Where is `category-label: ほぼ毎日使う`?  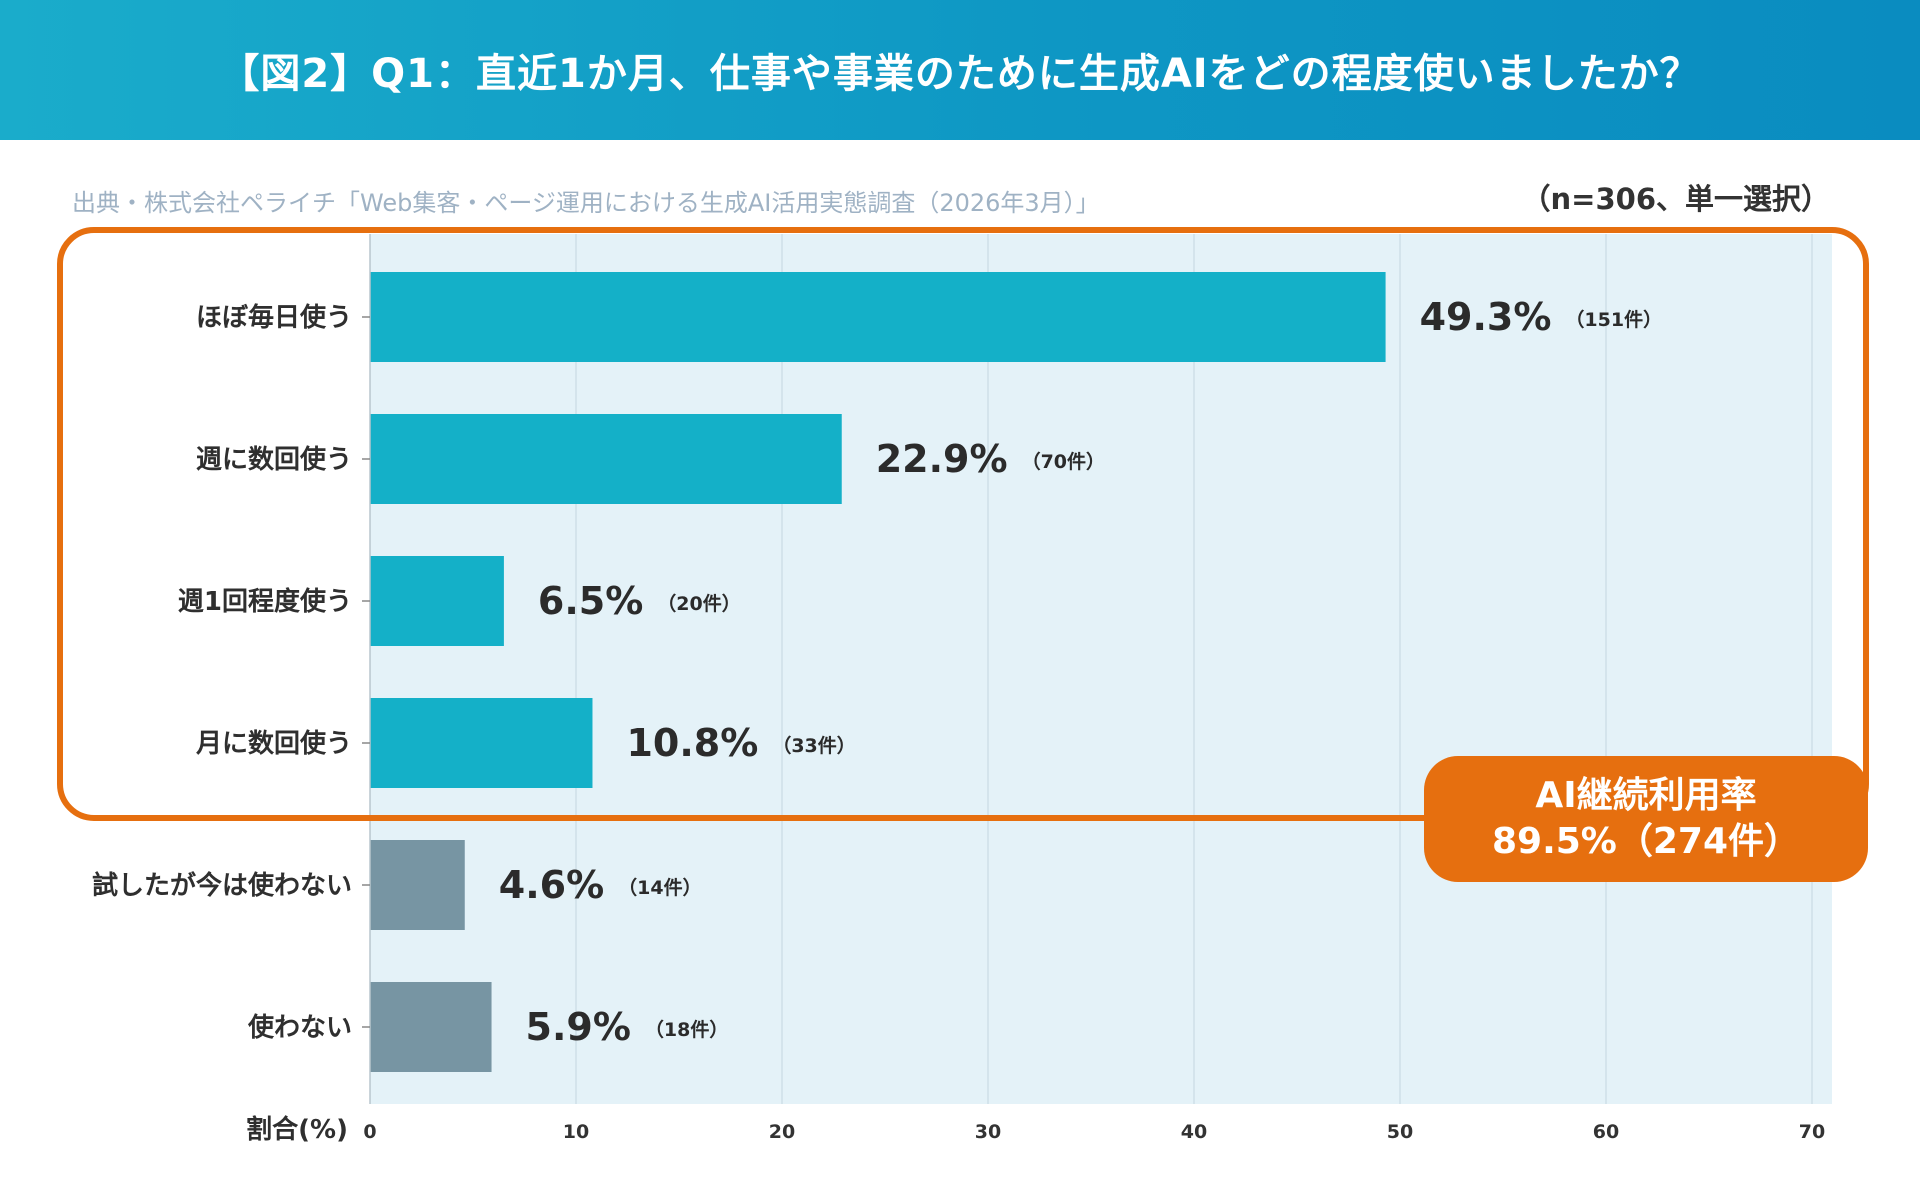 category-label: ほぼ毎日使う is located at coordinates (274, 318).